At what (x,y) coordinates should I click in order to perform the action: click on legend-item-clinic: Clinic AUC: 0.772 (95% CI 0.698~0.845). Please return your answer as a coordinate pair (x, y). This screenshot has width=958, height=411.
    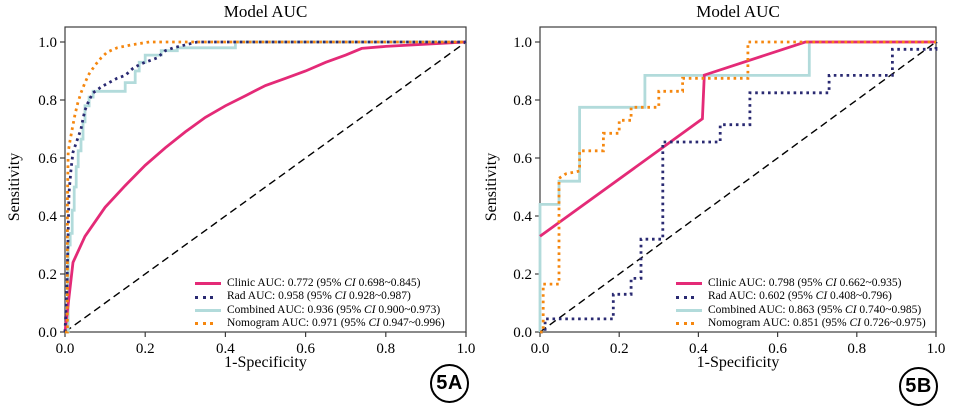
    Looking at the image, I should click on (320, 283).